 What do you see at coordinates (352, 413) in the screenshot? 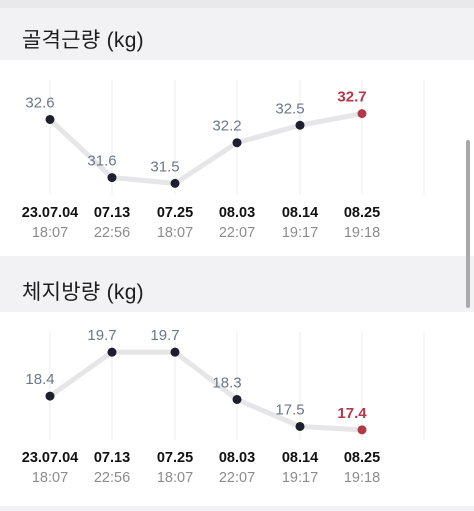
I see `value-label: 17.4` at bounding box center [352, 413].